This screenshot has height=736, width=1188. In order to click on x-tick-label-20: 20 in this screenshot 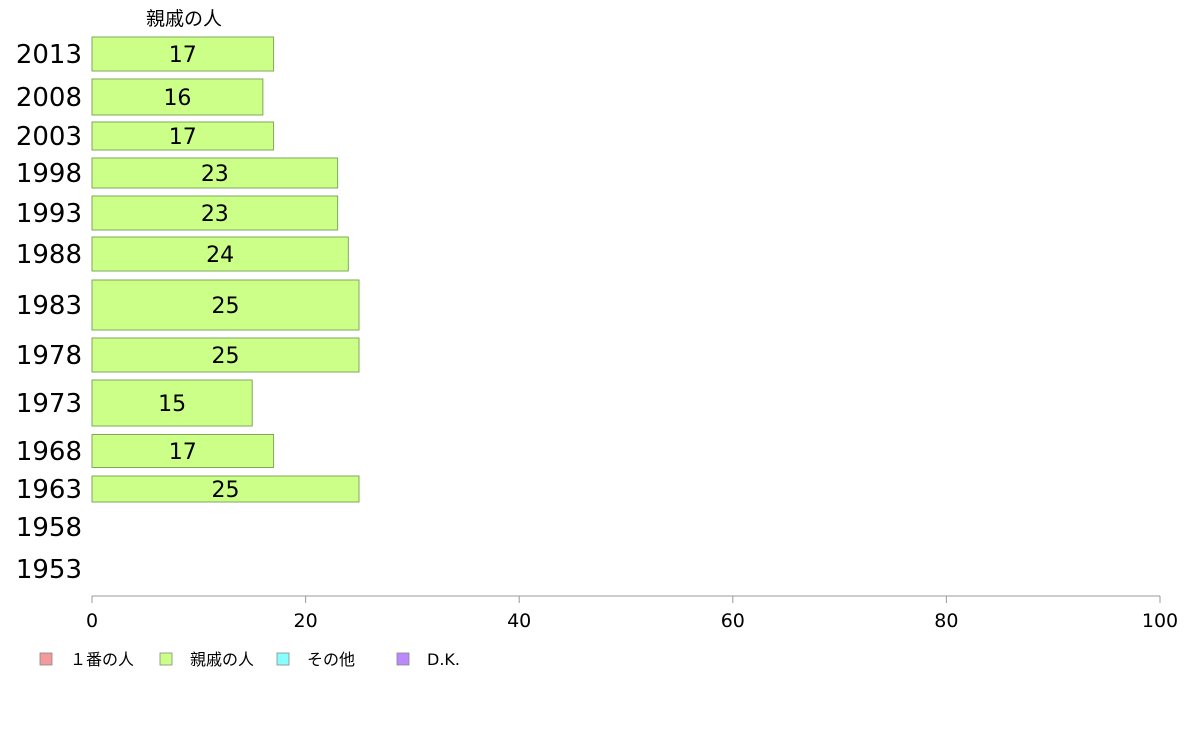, I will do `click(306, 621)`.